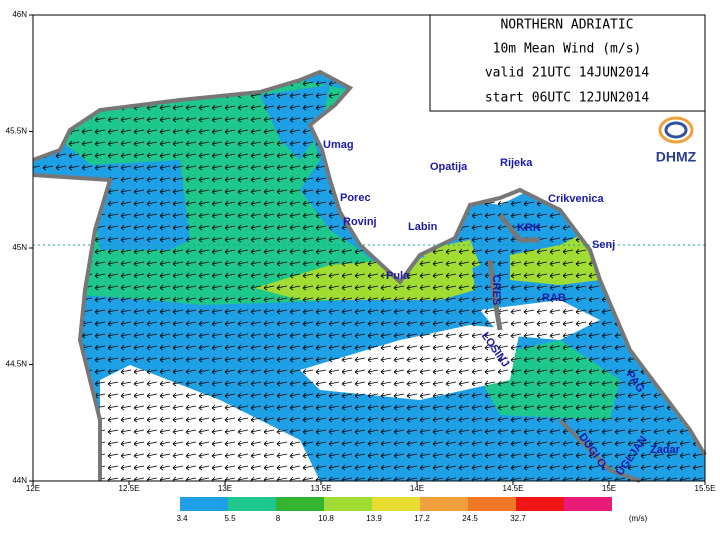 The width and height of the screenshot is (720, 534). Describe the element at coordinates (676, 140) in the screenshot. I see `logo: DHMZ` at that location.